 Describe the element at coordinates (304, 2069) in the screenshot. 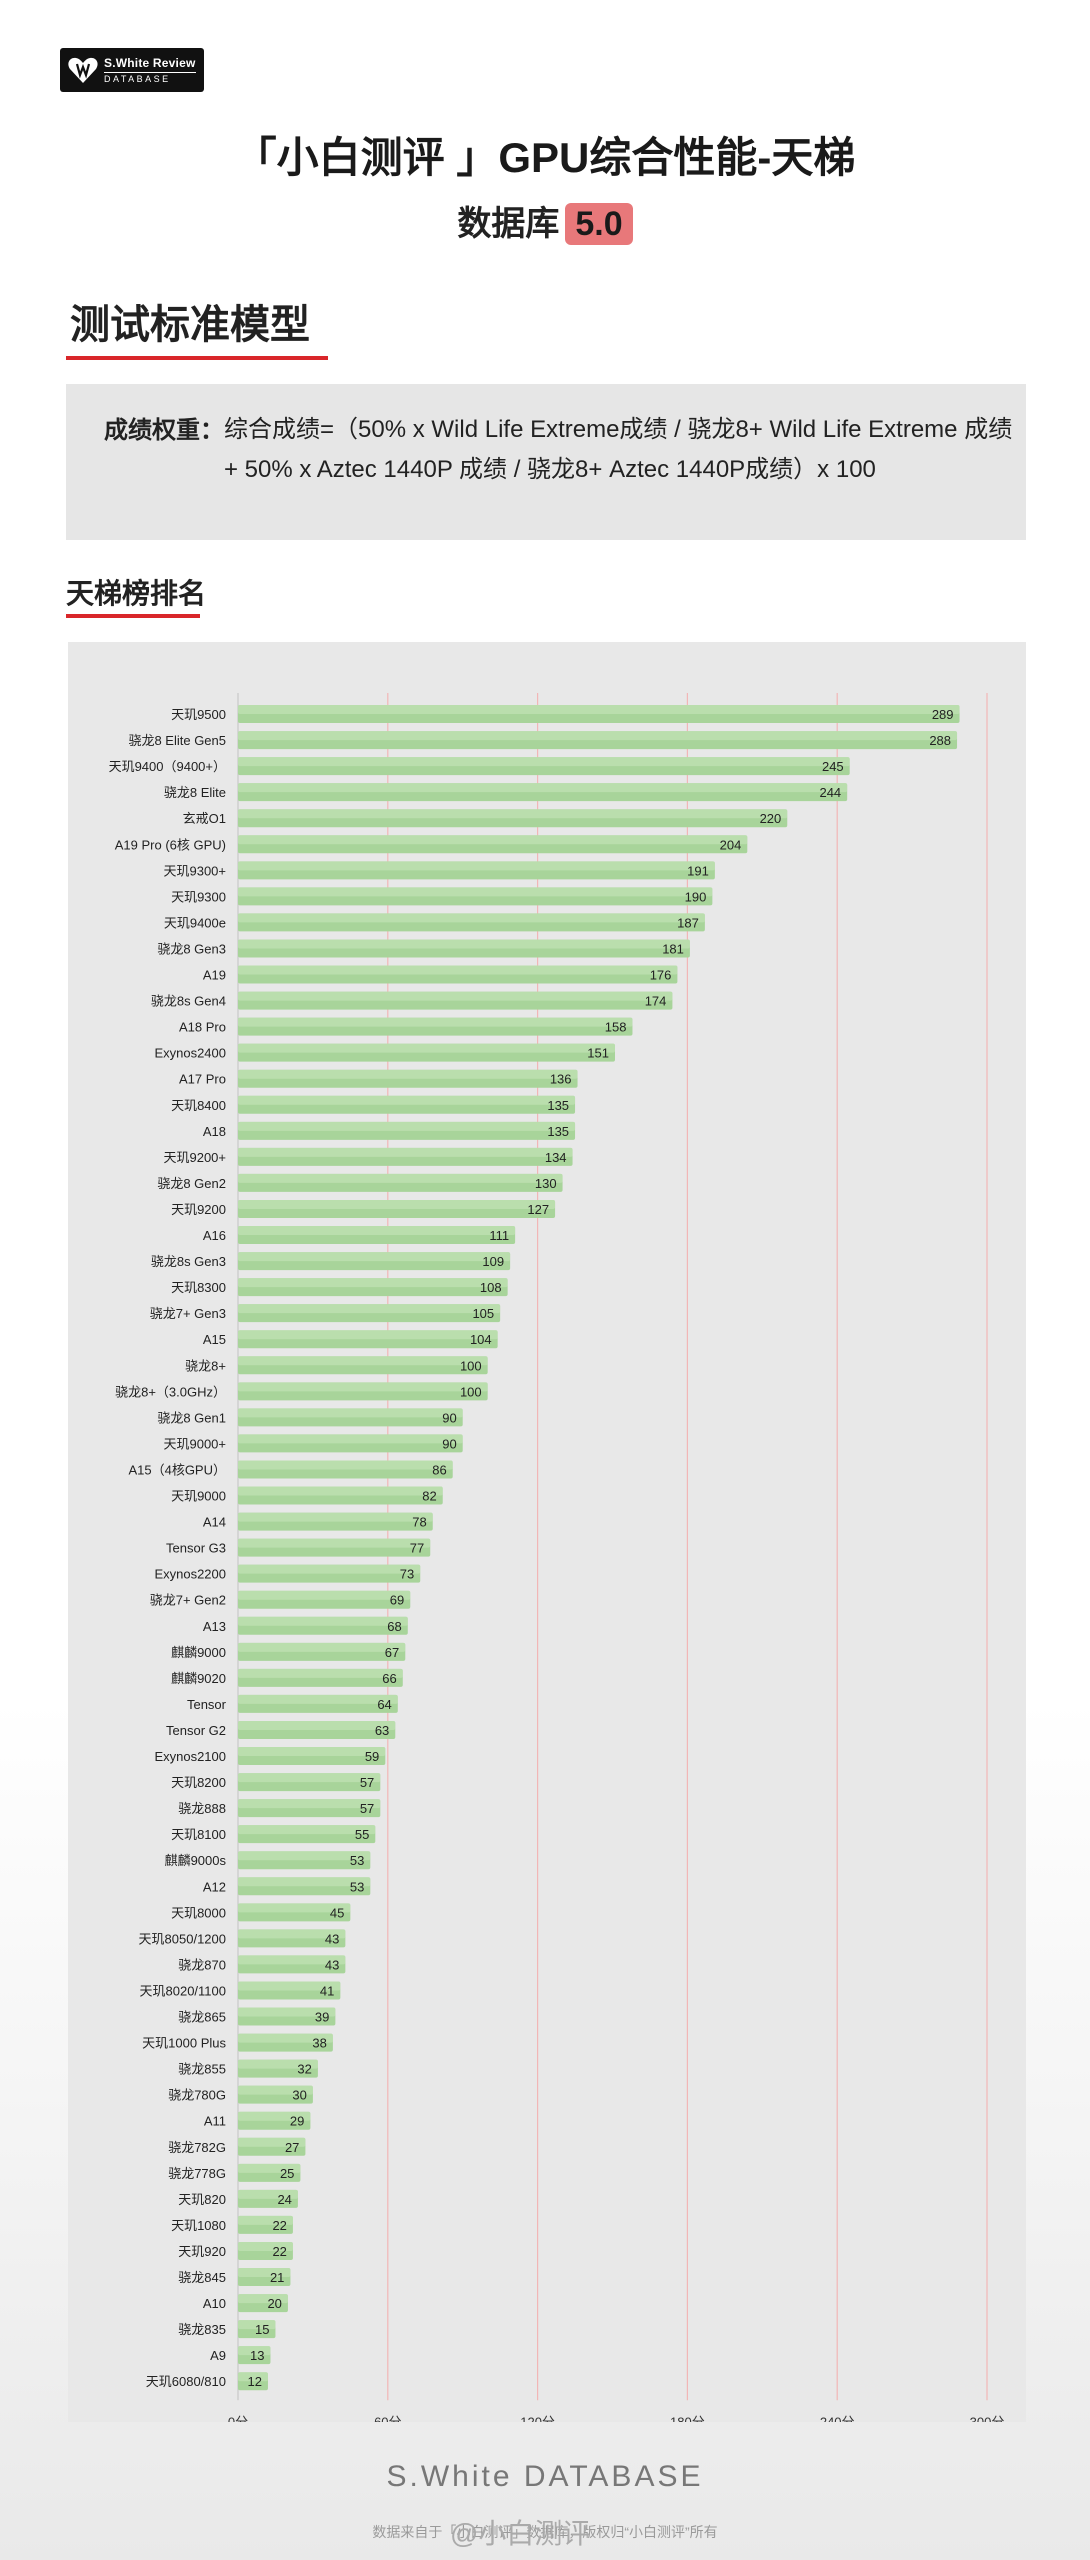

I see `data-label: 32` at that location.